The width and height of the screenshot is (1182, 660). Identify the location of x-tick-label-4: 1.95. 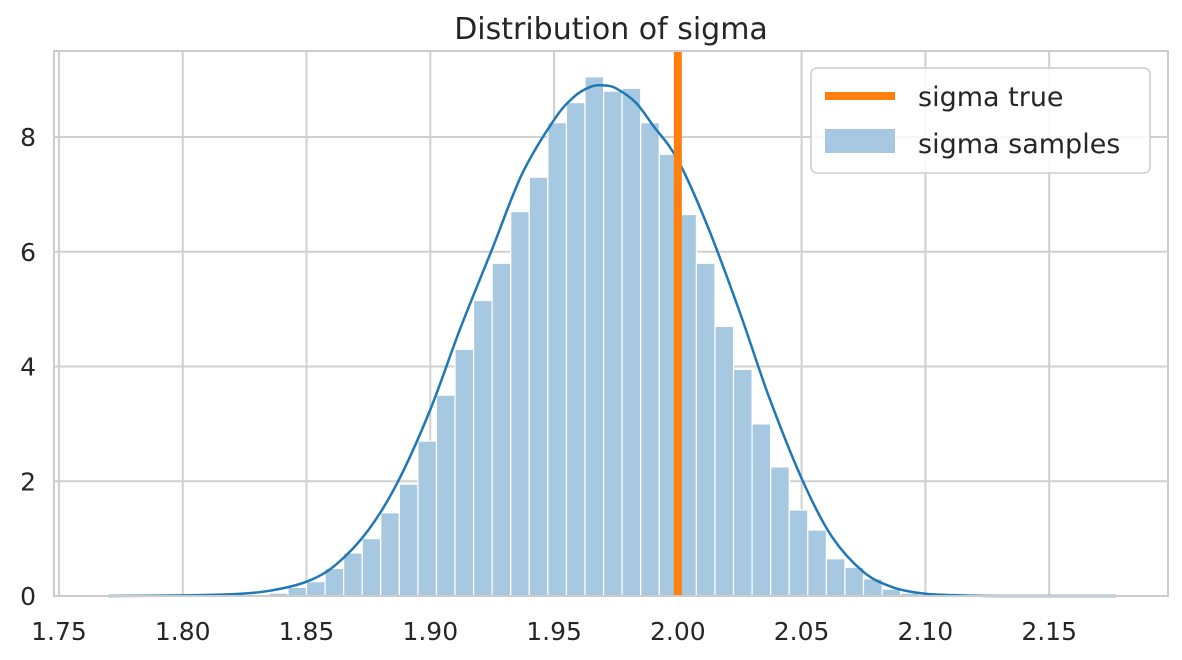
(554, 631).